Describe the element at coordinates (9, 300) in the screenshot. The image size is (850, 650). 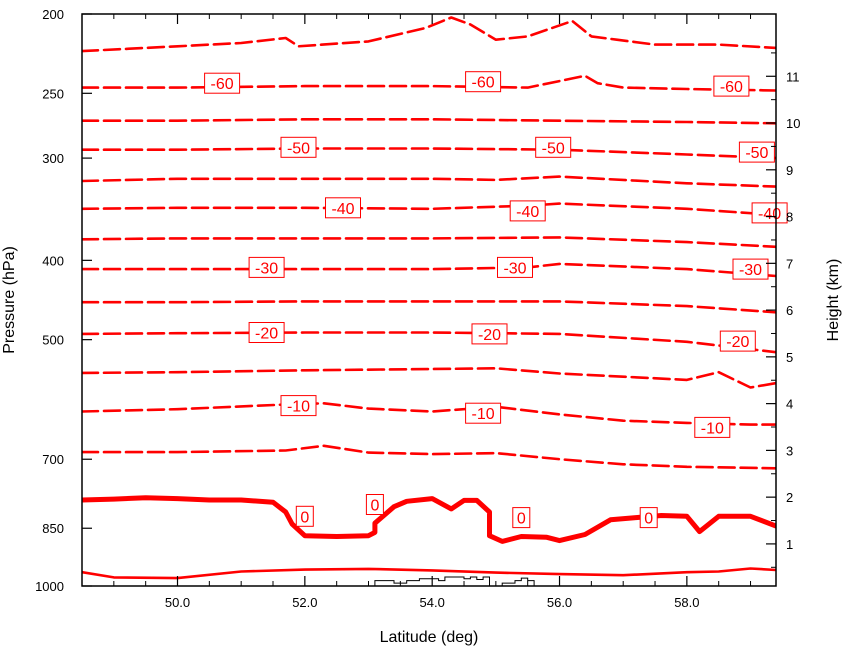
I see `y-axis-title: Pressure (hPa)` at that location.